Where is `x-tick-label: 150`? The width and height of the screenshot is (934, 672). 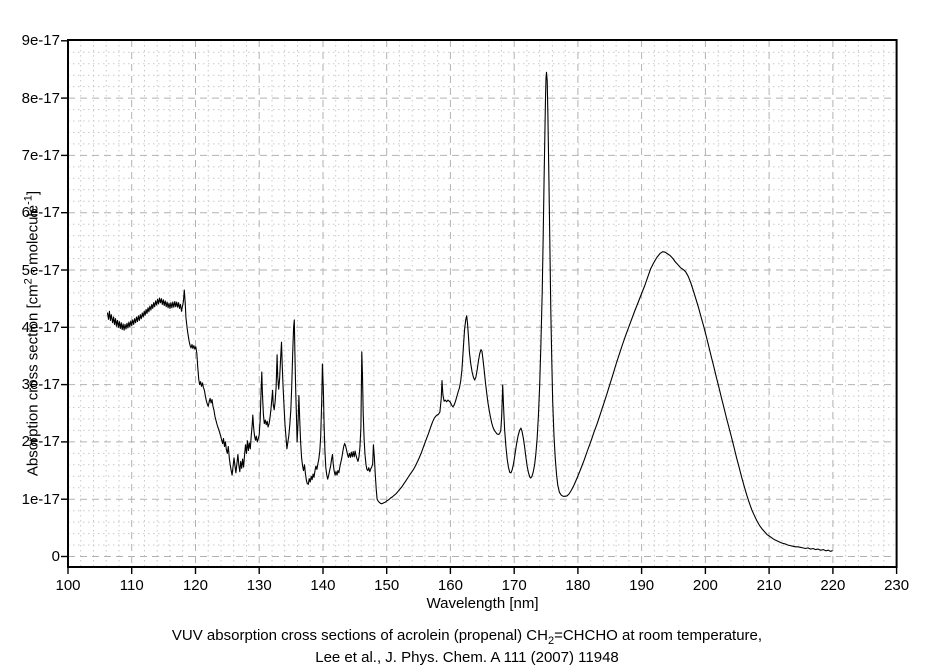 x-tick-label: 150 is located at coordinates (387, 585).